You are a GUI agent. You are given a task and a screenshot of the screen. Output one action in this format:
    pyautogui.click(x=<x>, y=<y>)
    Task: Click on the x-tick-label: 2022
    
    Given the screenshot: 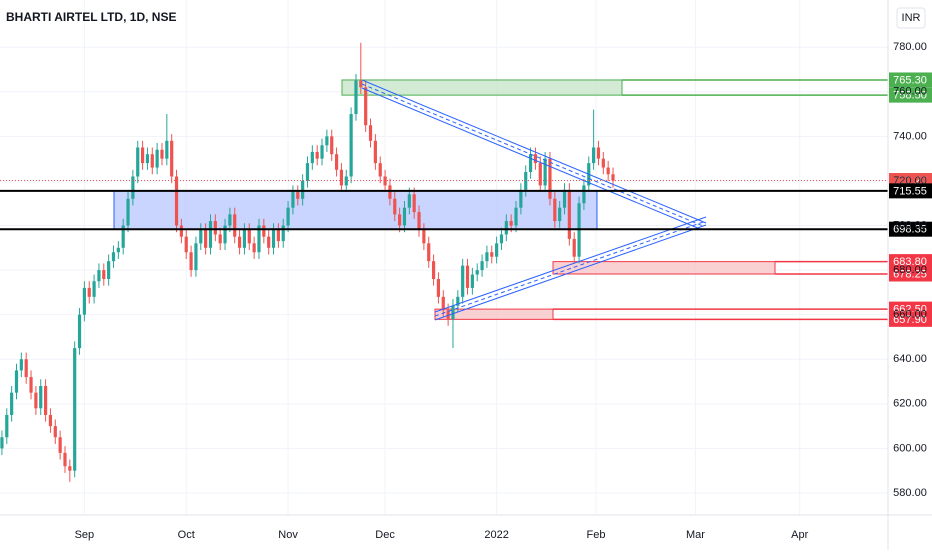 What is the action you would take?
    pyautogui.click(x=496, y=535)
    